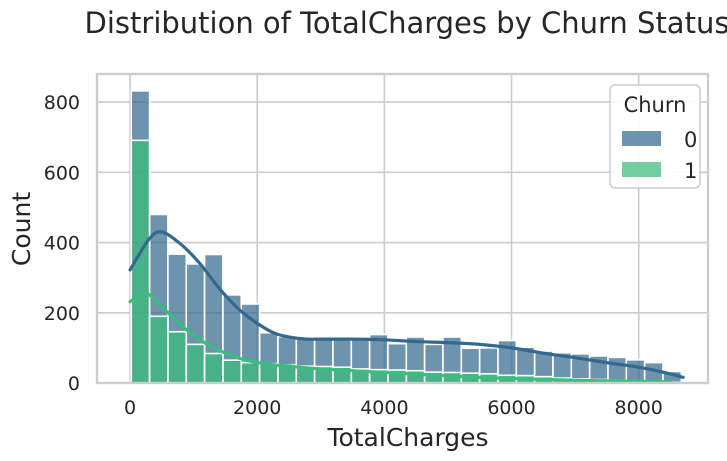 The width and height of the screenshot is (727, 461). I want to click on legend: Churn 0 1, so click(655, 136).